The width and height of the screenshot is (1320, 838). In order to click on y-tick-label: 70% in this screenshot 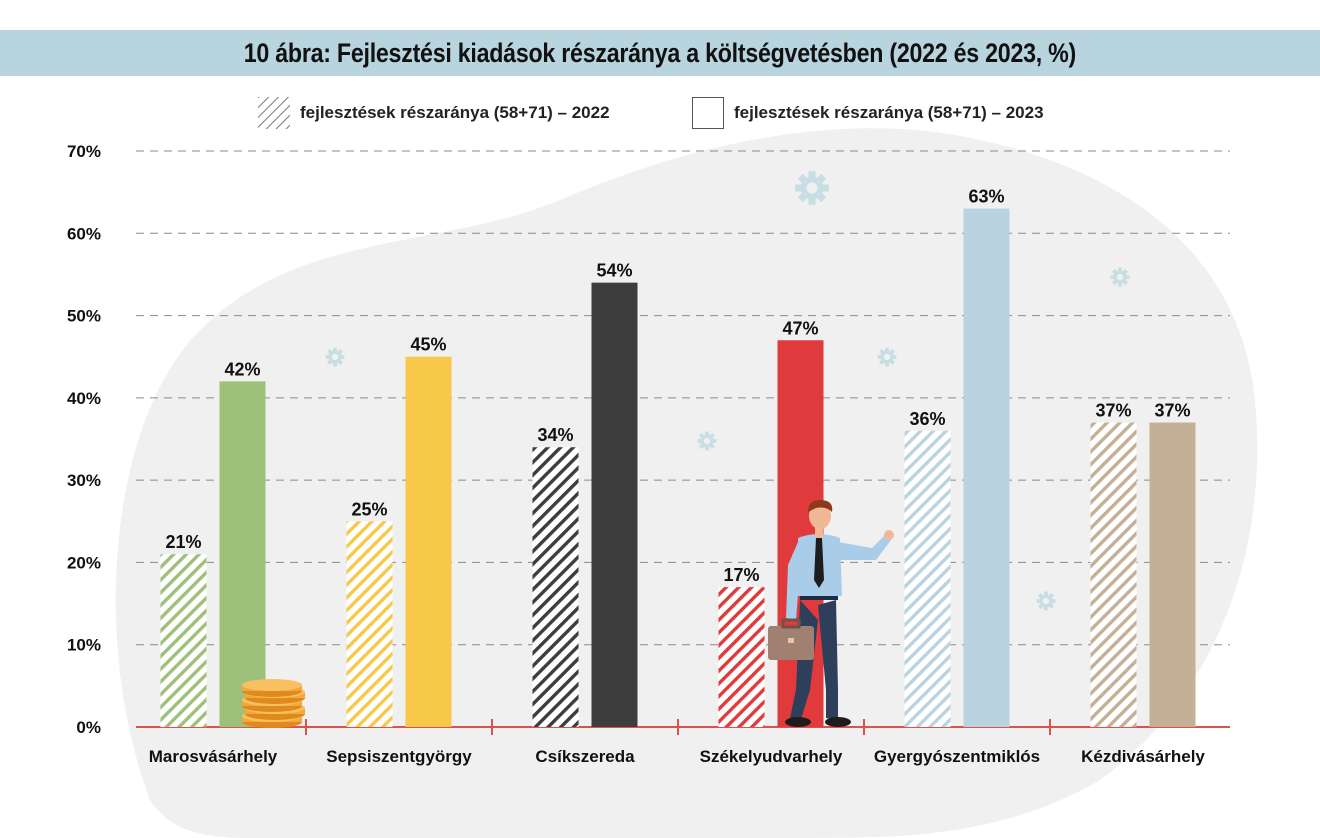, I will do `click(84, 151)`.